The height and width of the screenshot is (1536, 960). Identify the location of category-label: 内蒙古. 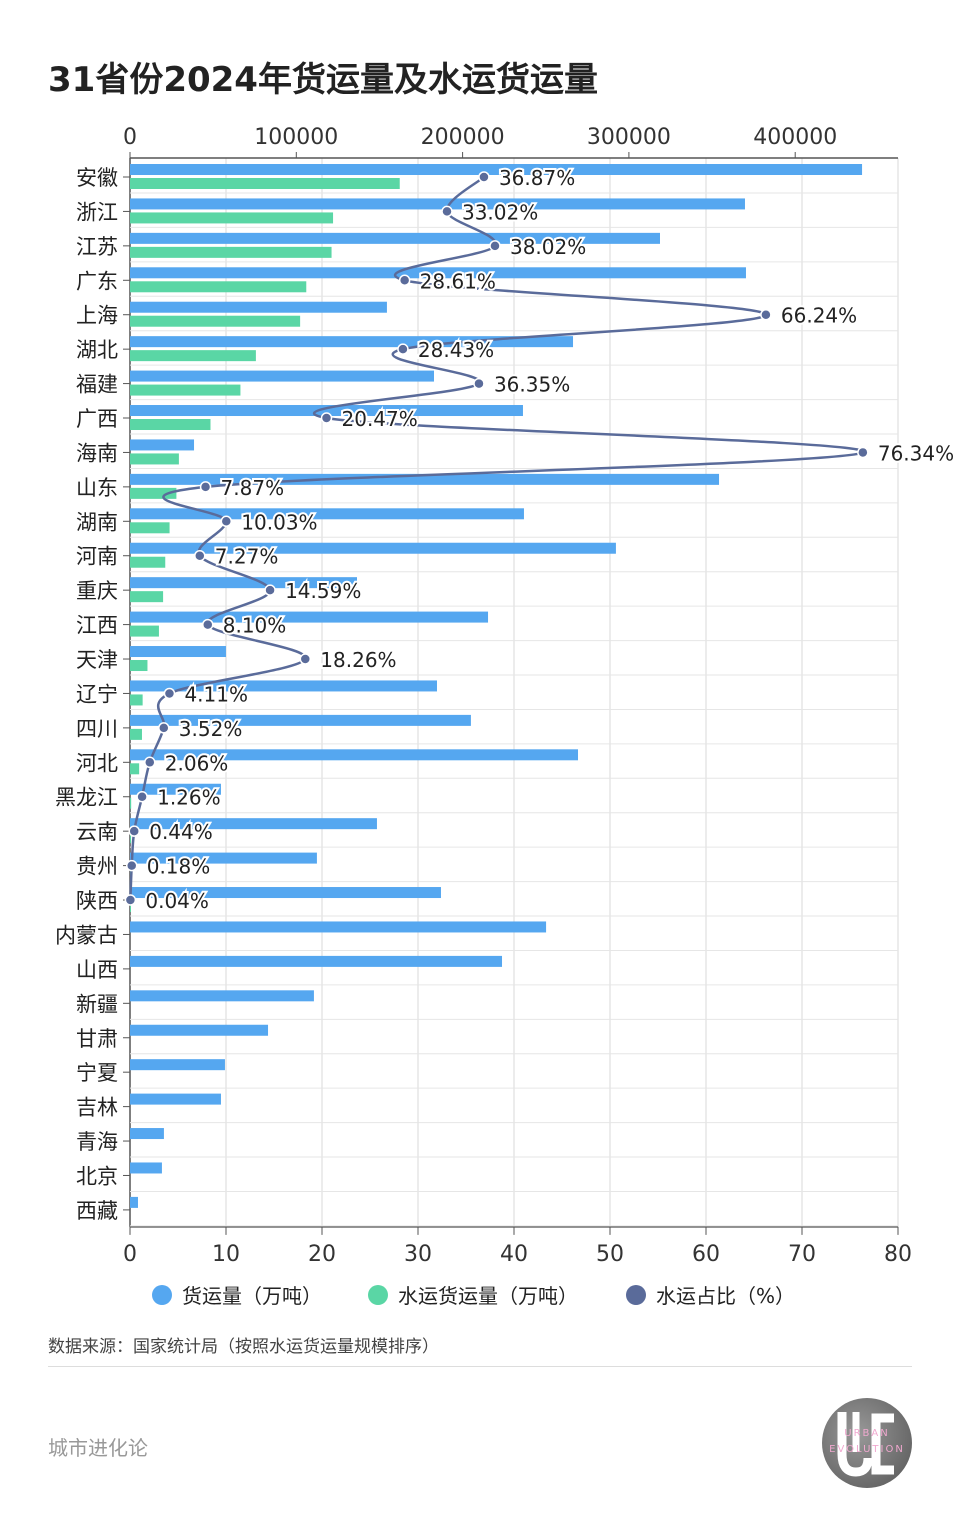
(86, 935).